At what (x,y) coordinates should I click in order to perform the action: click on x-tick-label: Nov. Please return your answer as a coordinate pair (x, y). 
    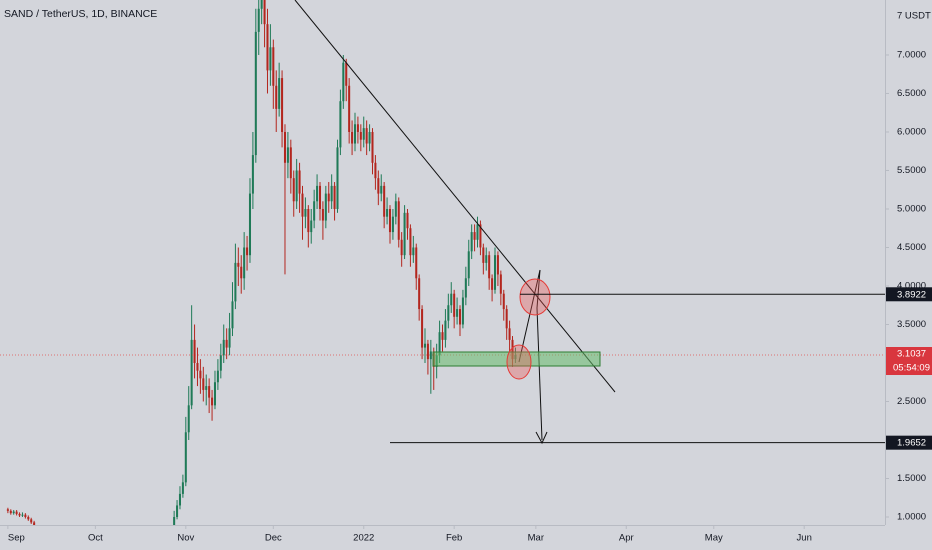
    Looking at the image, I should click on (185, 538).